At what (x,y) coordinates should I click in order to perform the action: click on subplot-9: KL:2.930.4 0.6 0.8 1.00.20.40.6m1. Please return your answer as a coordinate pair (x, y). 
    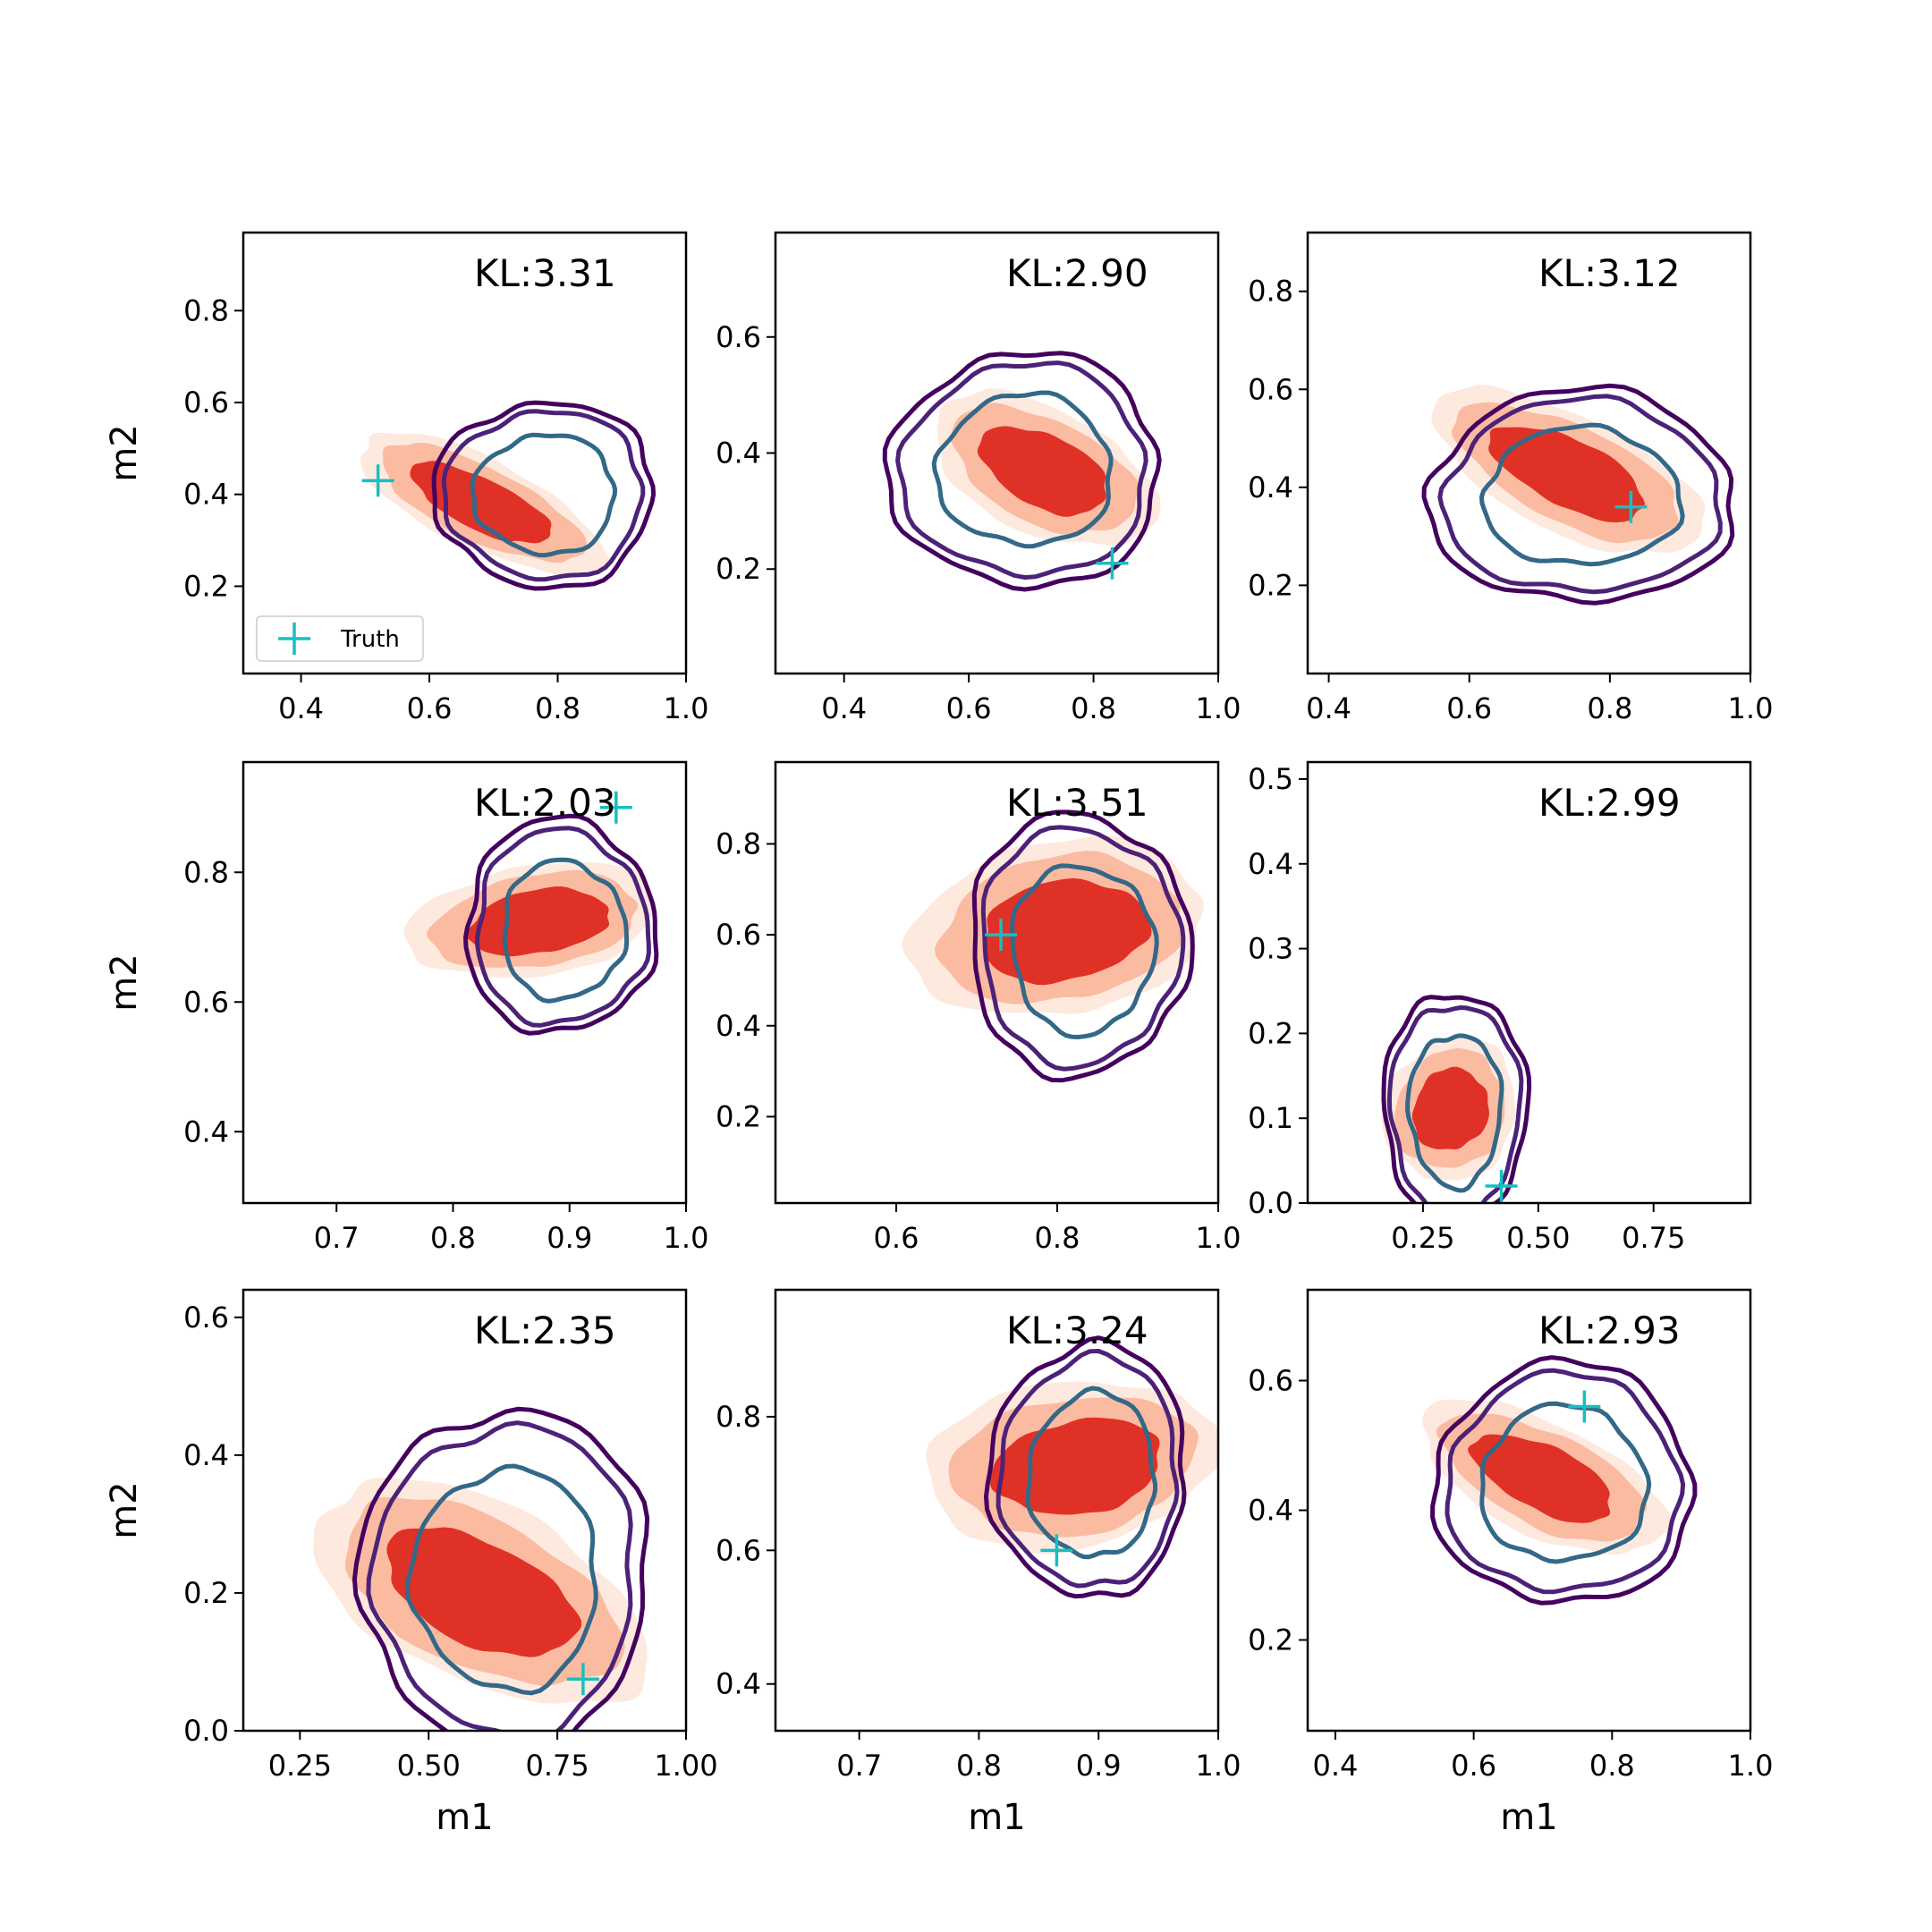
    Looking at the image, I should click on (1511, 1563).